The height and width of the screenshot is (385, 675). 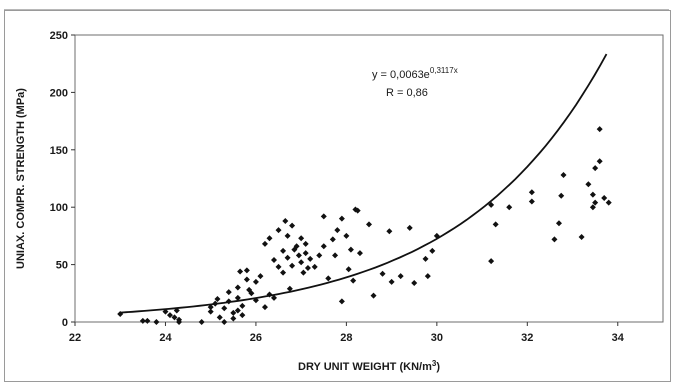 I want to click on x-axis-ticks: 22 24 26 28 30 32 34, so click(x=347, y=333).